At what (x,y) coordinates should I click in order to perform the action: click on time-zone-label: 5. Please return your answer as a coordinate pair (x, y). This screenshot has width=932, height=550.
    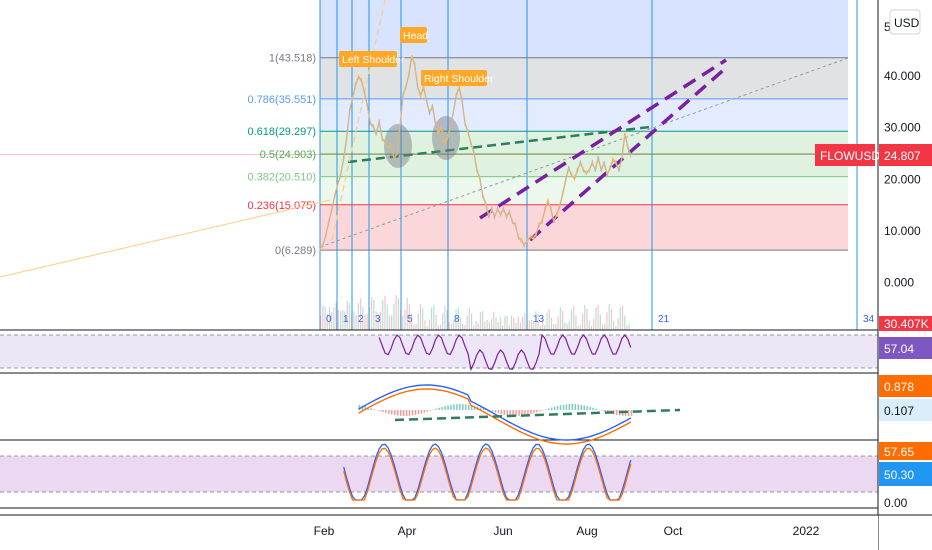
    Looking at the image, I should click on (410, 319).